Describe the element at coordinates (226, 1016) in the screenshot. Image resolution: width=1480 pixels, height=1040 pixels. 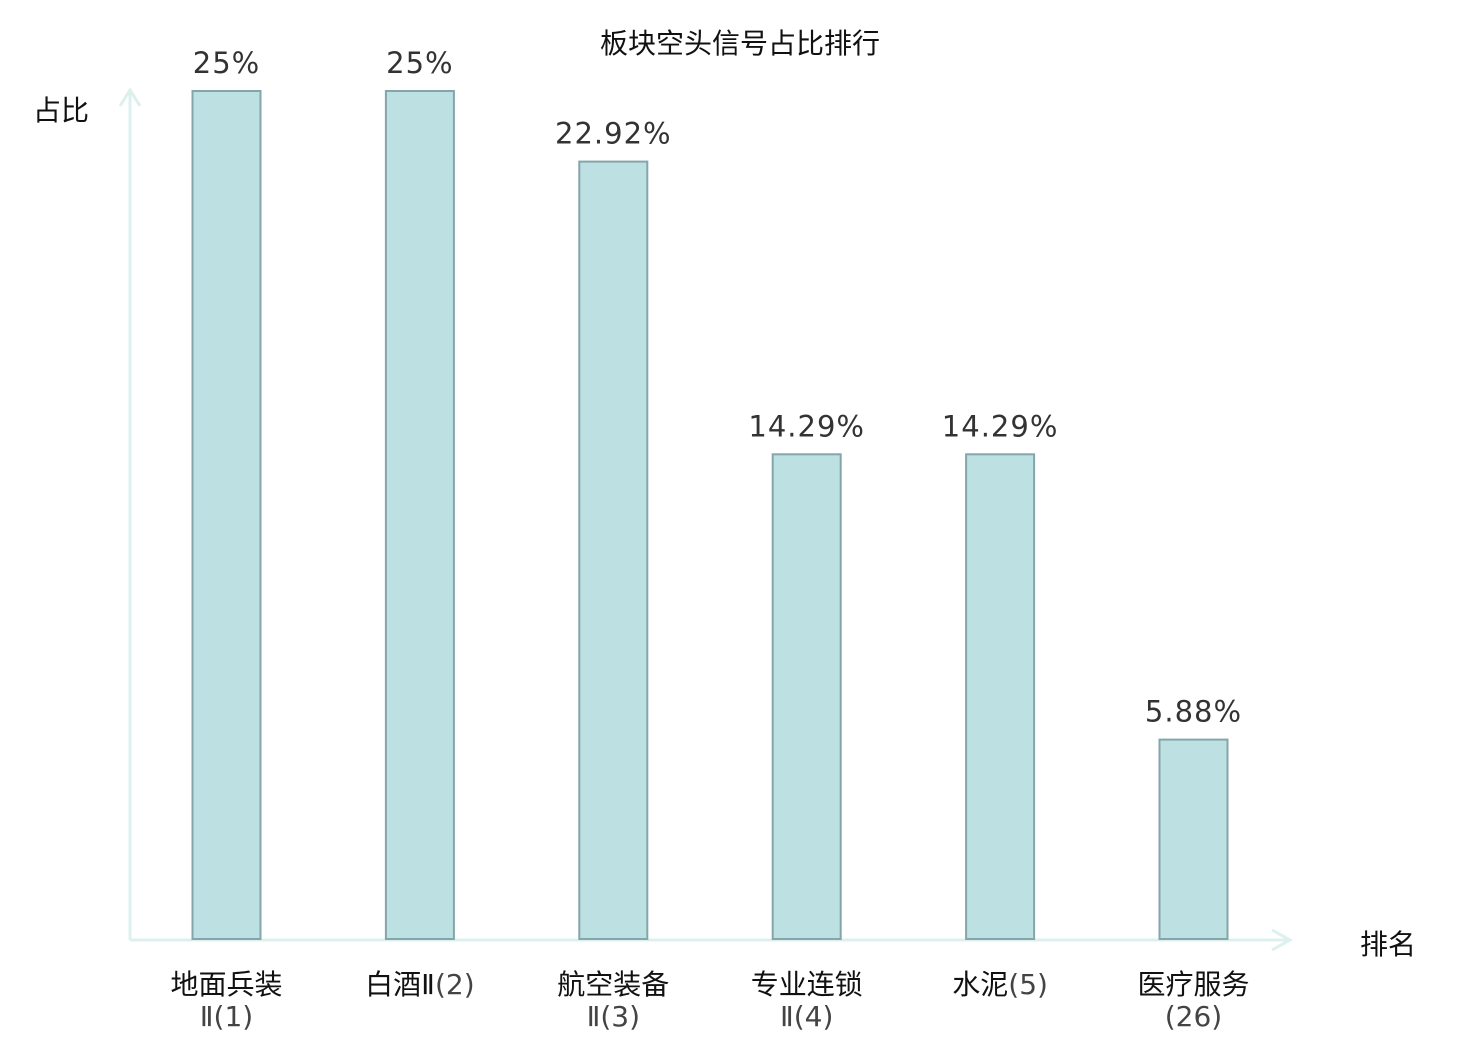
I see `category-rank-label: Ⅱ(1)` at that location.